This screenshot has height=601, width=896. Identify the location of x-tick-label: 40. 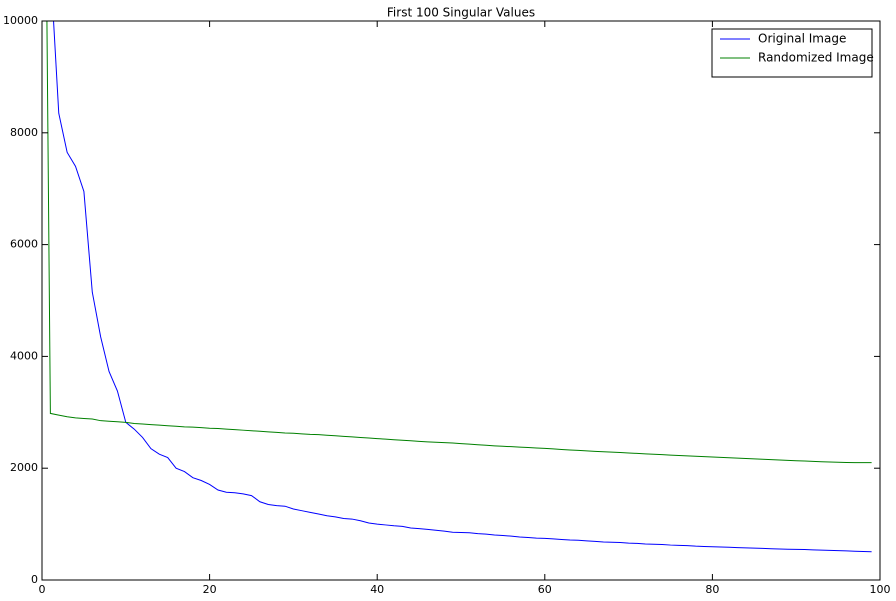
(377, 589).